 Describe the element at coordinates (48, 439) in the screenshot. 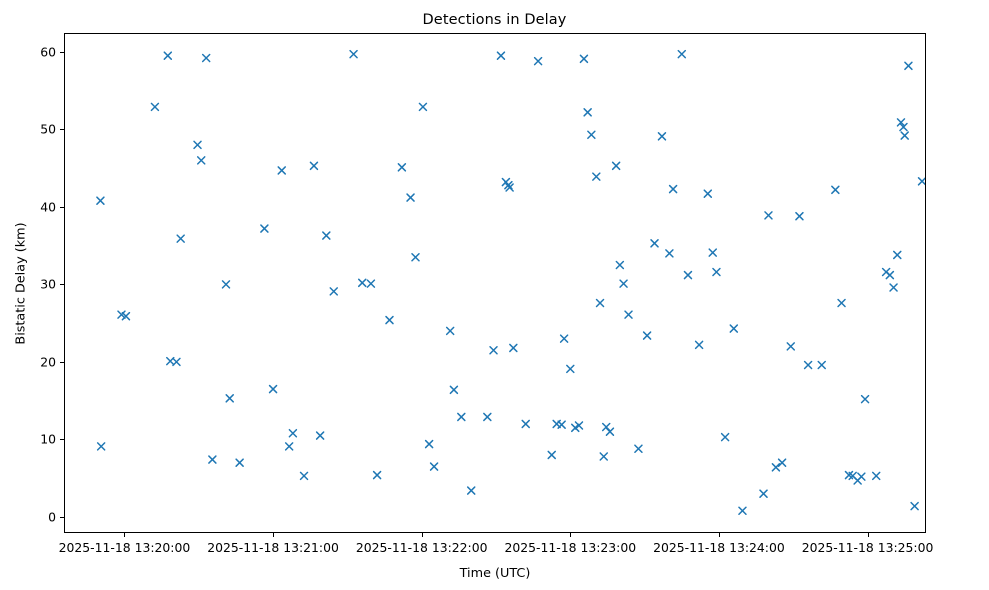

I see `y-tick-label: 10` at that location.